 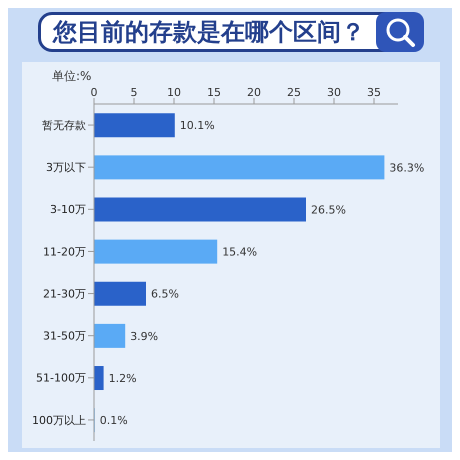 I want to click on chart-title: 您目前的存款是在哪个区间？, so click(x=208, y=32).